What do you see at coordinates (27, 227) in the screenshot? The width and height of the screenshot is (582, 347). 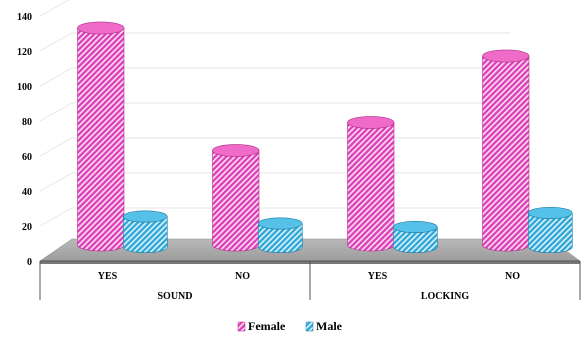 I see `y-tick-label: 20` at bounding box center [27, 227].